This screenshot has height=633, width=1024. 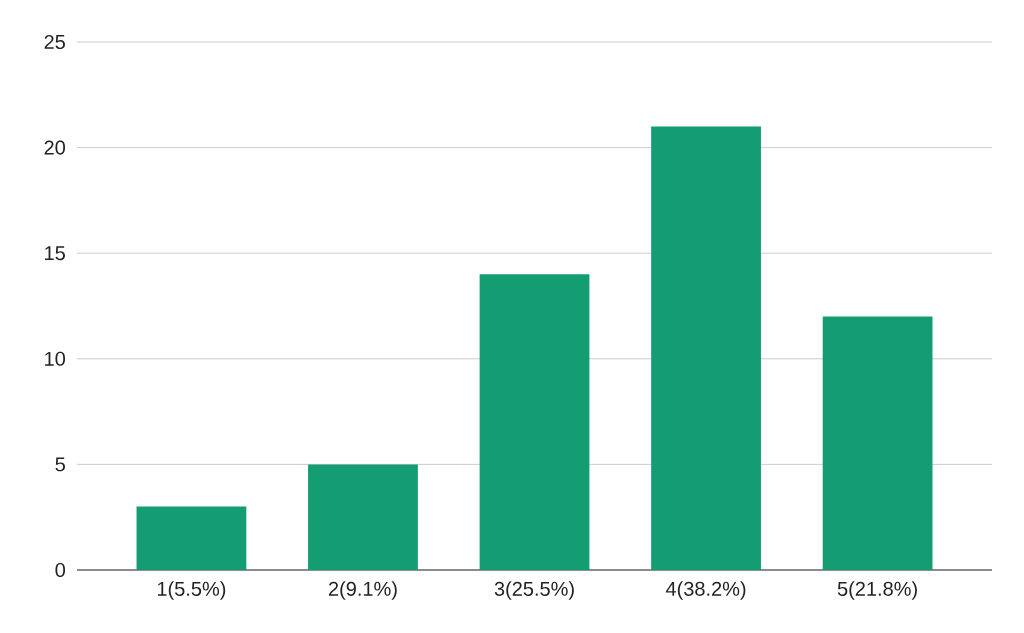 What do you see at coordinates (191, 590) in the screenshot?
I see `x-tick-label: 1(5.5%)` at bounding box center [191, 590].